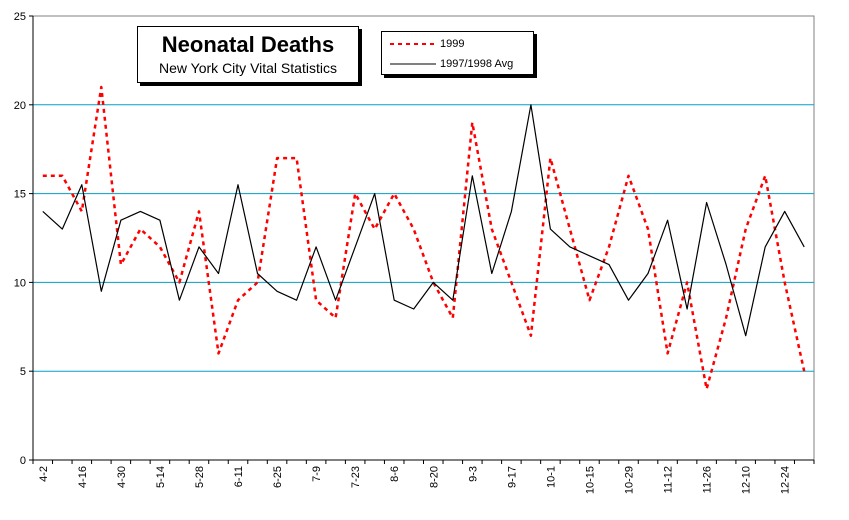  I want to click on x-tick-label: 6-25, so click(278, 477).